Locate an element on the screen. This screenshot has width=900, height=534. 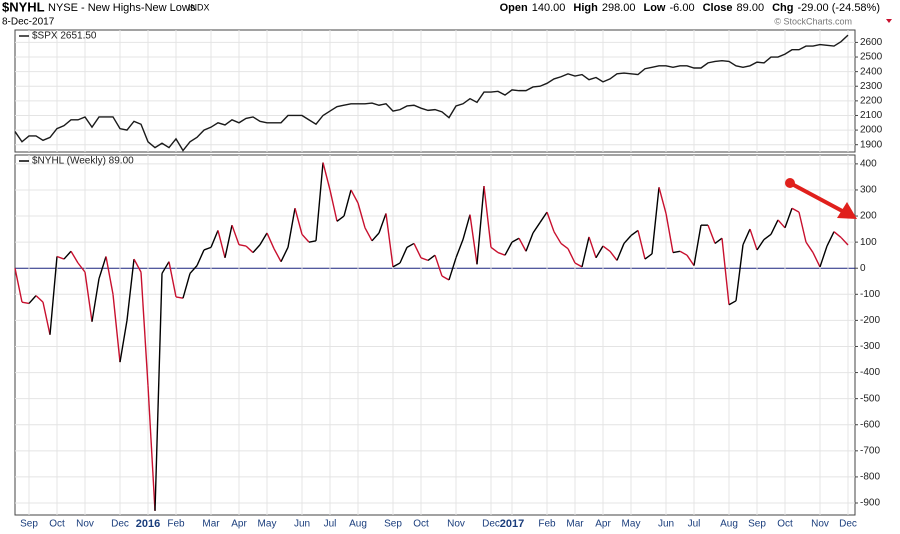
x-tick-label: 2017 is located at coordinates (512, 524).